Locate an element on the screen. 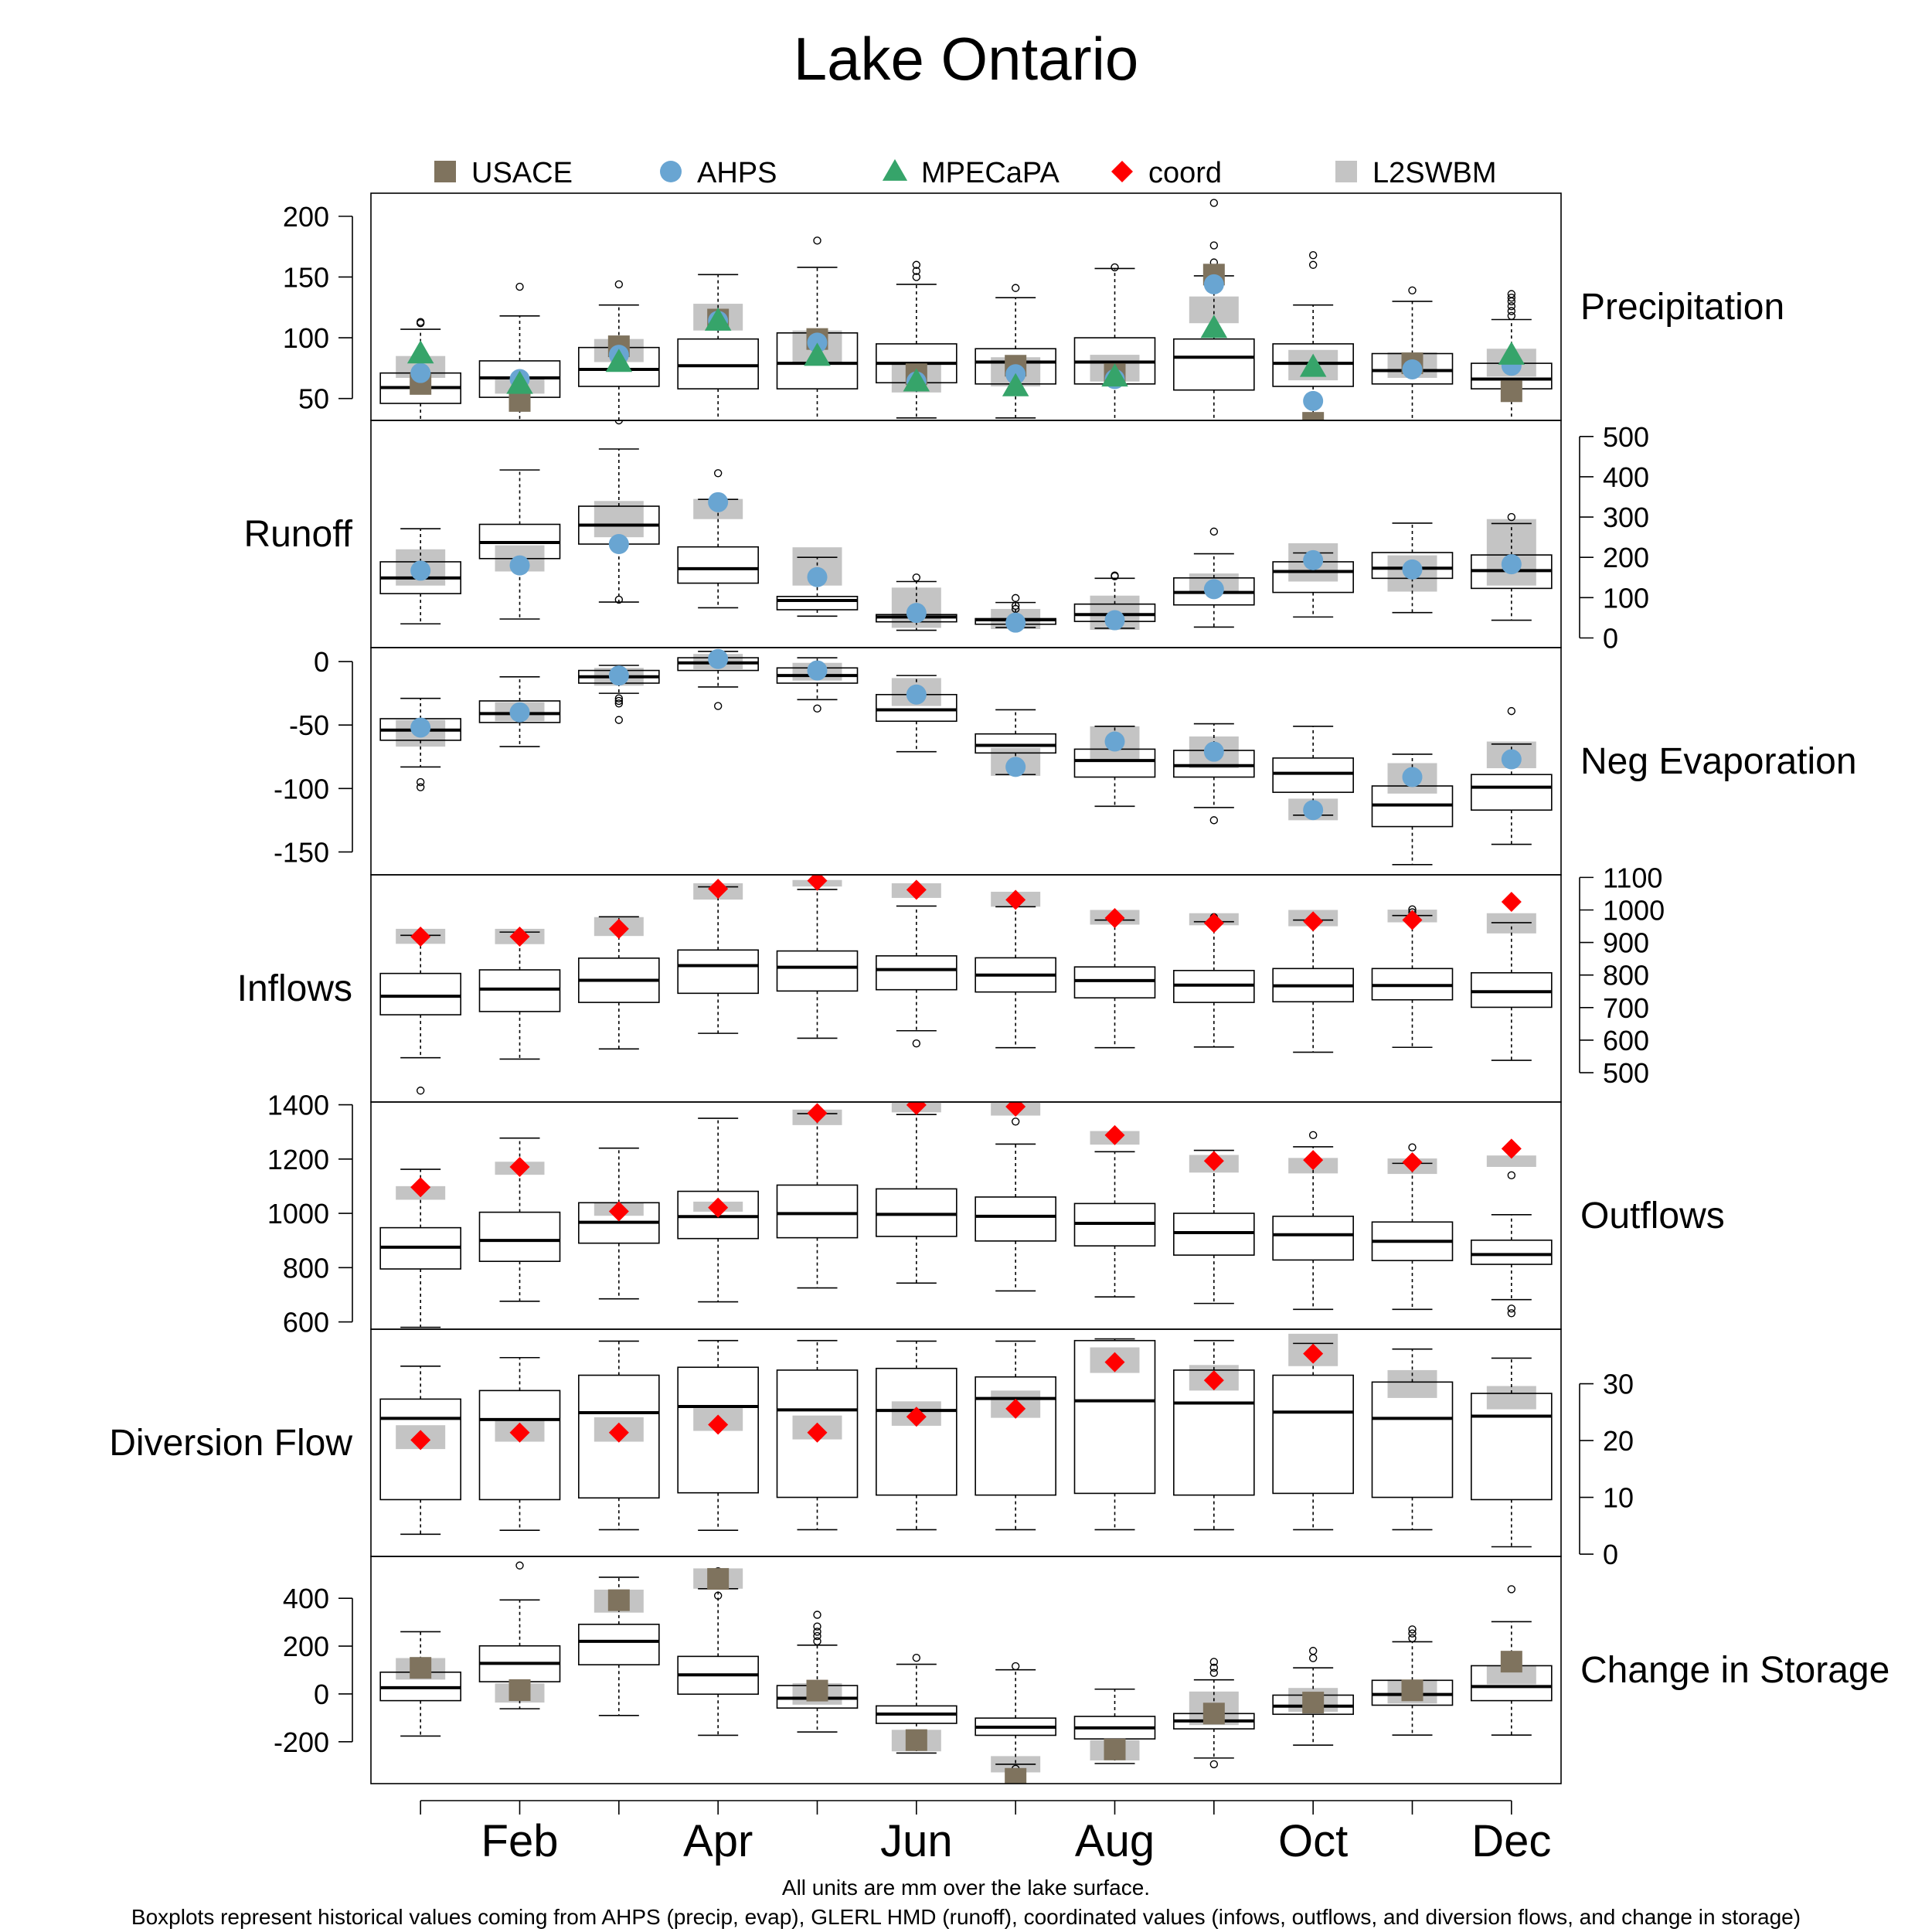  boxplot-jul is located at coordinates (1015, 351).